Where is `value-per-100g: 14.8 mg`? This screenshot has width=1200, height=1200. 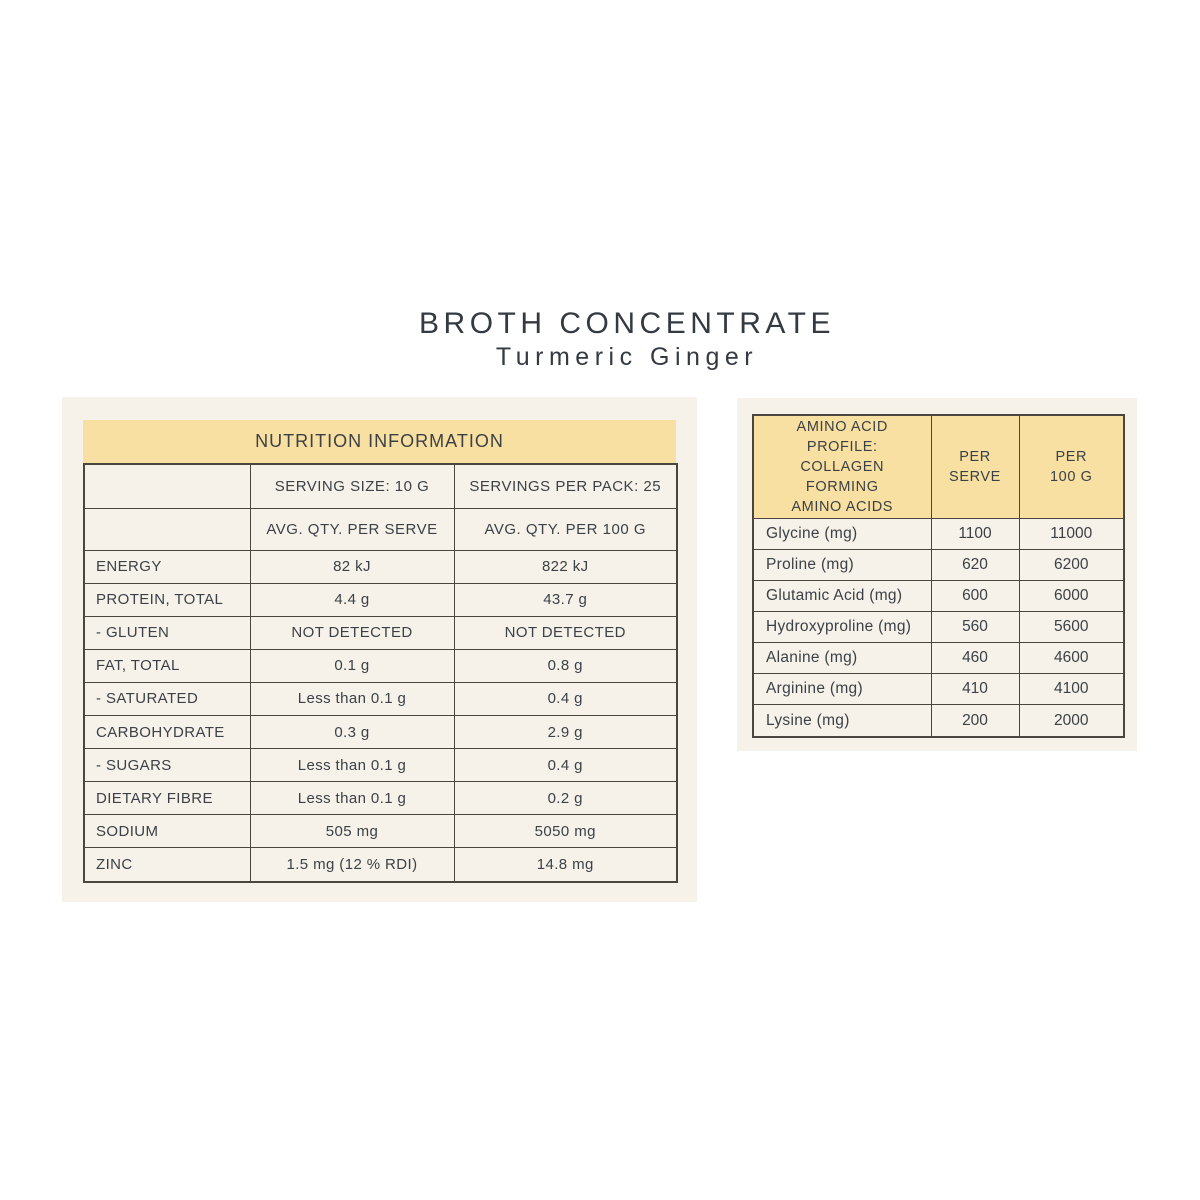
value-per-100g: 14.8 mg is located at coordinates (565, 865).